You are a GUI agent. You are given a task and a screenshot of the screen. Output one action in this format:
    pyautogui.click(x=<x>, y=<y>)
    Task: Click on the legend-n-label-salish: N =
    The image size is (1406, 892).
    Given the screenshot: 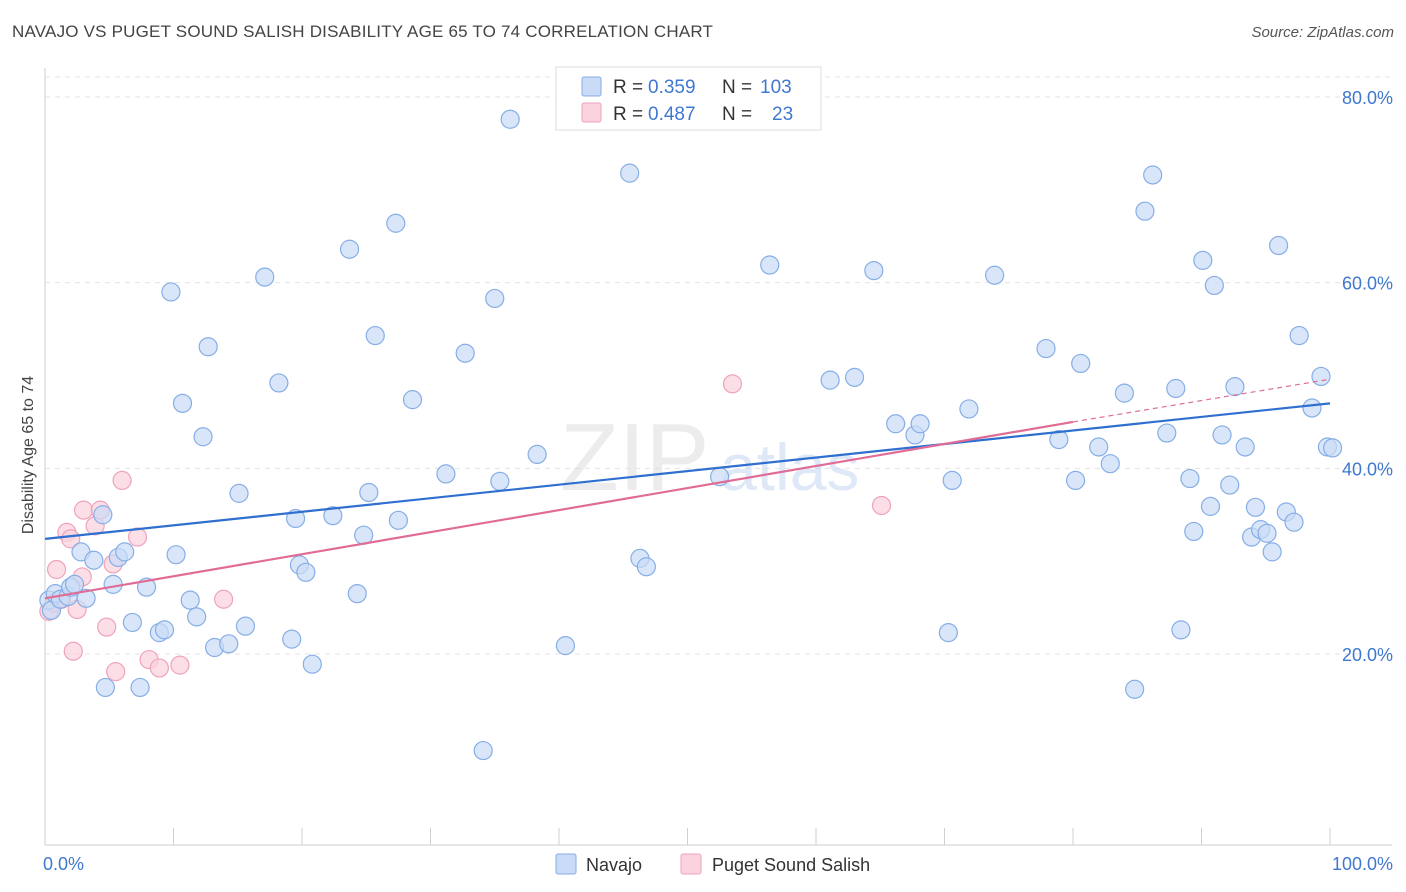 What is the action you would take?
    pyautogui.click(x=737, y=114)
    